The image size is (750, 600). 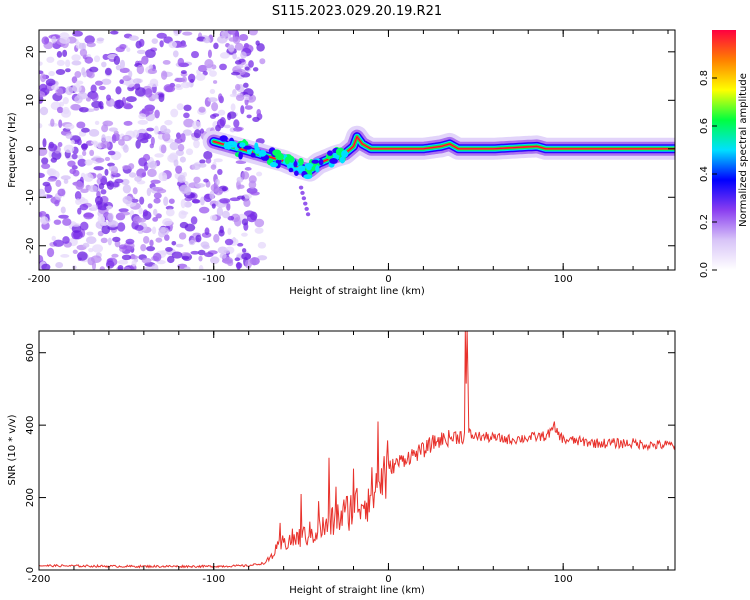 What do you see at coordinates (563, 579) in the screenshot?
I see `snr-x-tick-label: 100` at bounding box center [563, 579].